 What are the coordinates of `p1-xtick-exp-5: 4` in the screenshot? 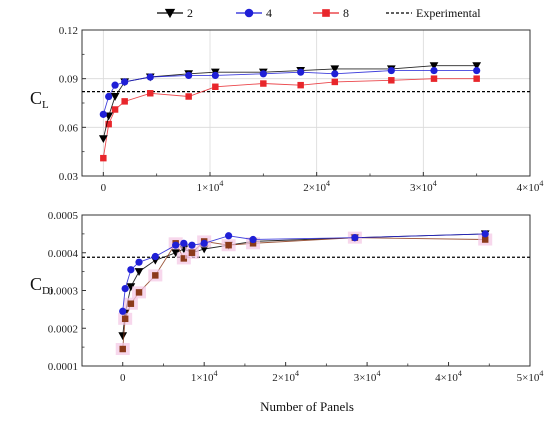 It's located at (541, 373).